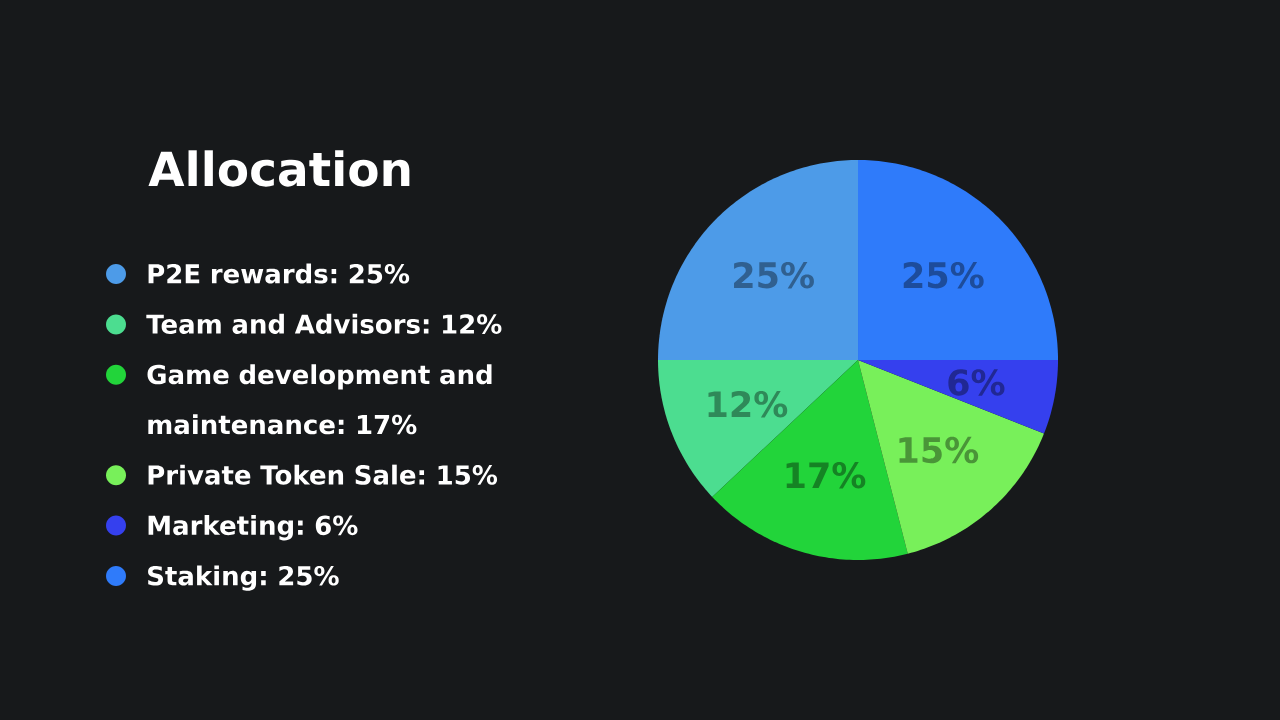 The height and width of the screenshot is (720, 1280). What do you see at coordinates (976, 382) in the screenshot?
I see `data-label: 6%` at bounding box center [976, 382].